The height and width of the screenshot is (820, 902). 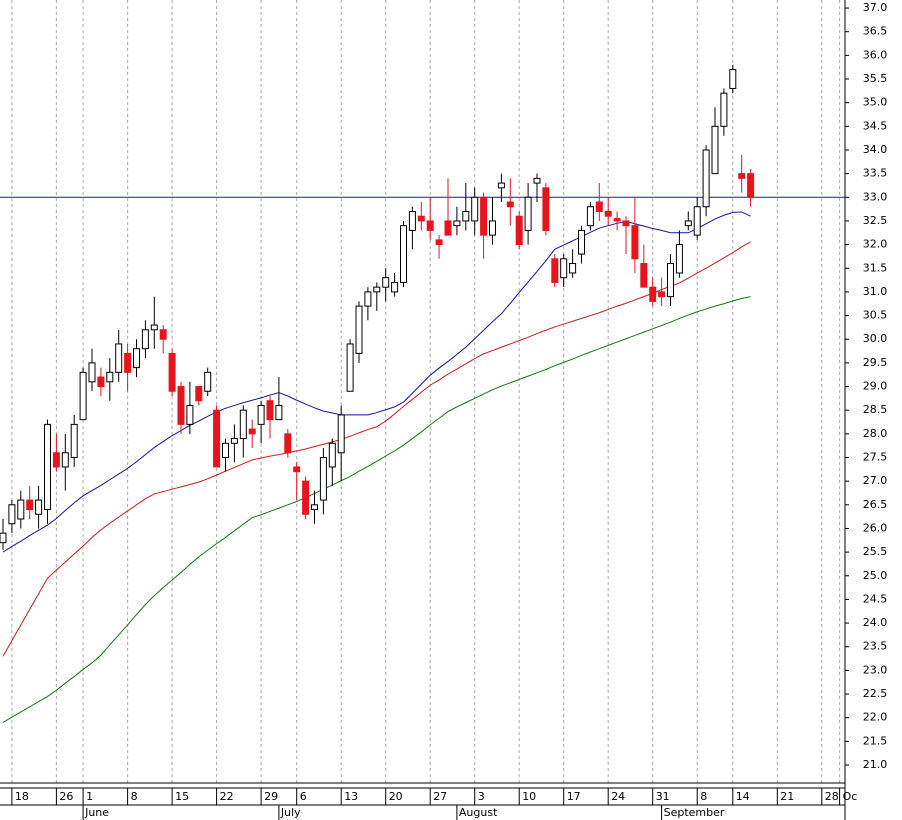 What do you see at coordinates (271, 796) in the screenshot?
I see `x-tick-label: 29` at bounding box center [271, 796].